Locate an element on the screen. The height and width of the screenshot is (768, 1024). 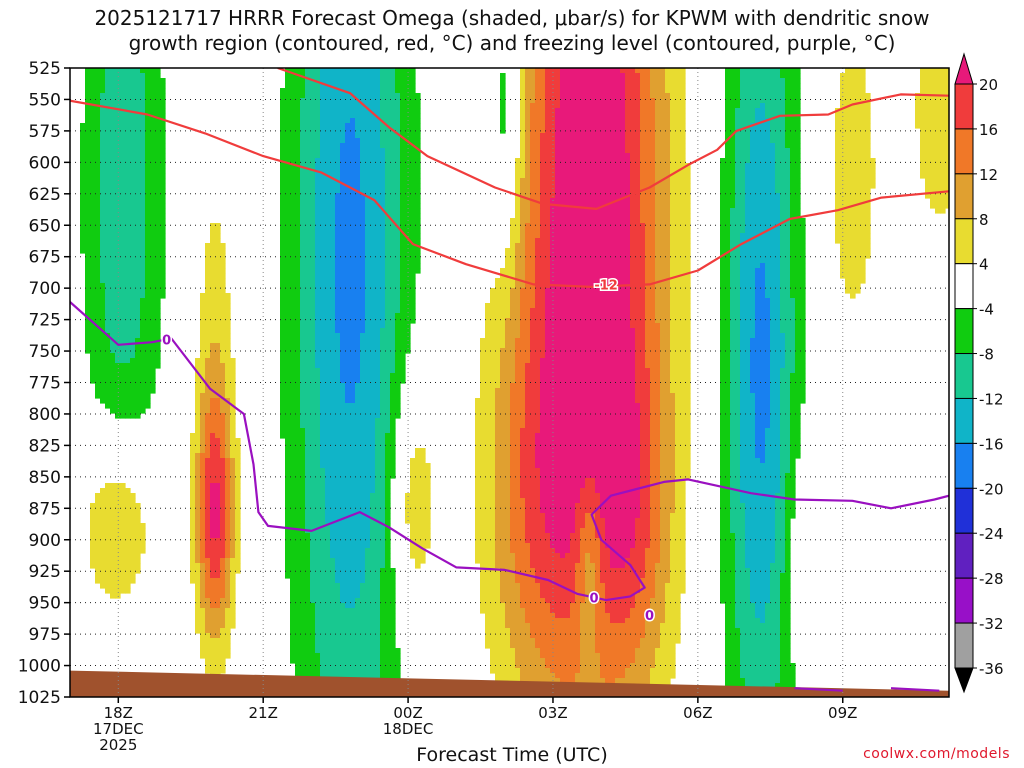
colorbar-label: 8 is located at coordinates (984, 220).